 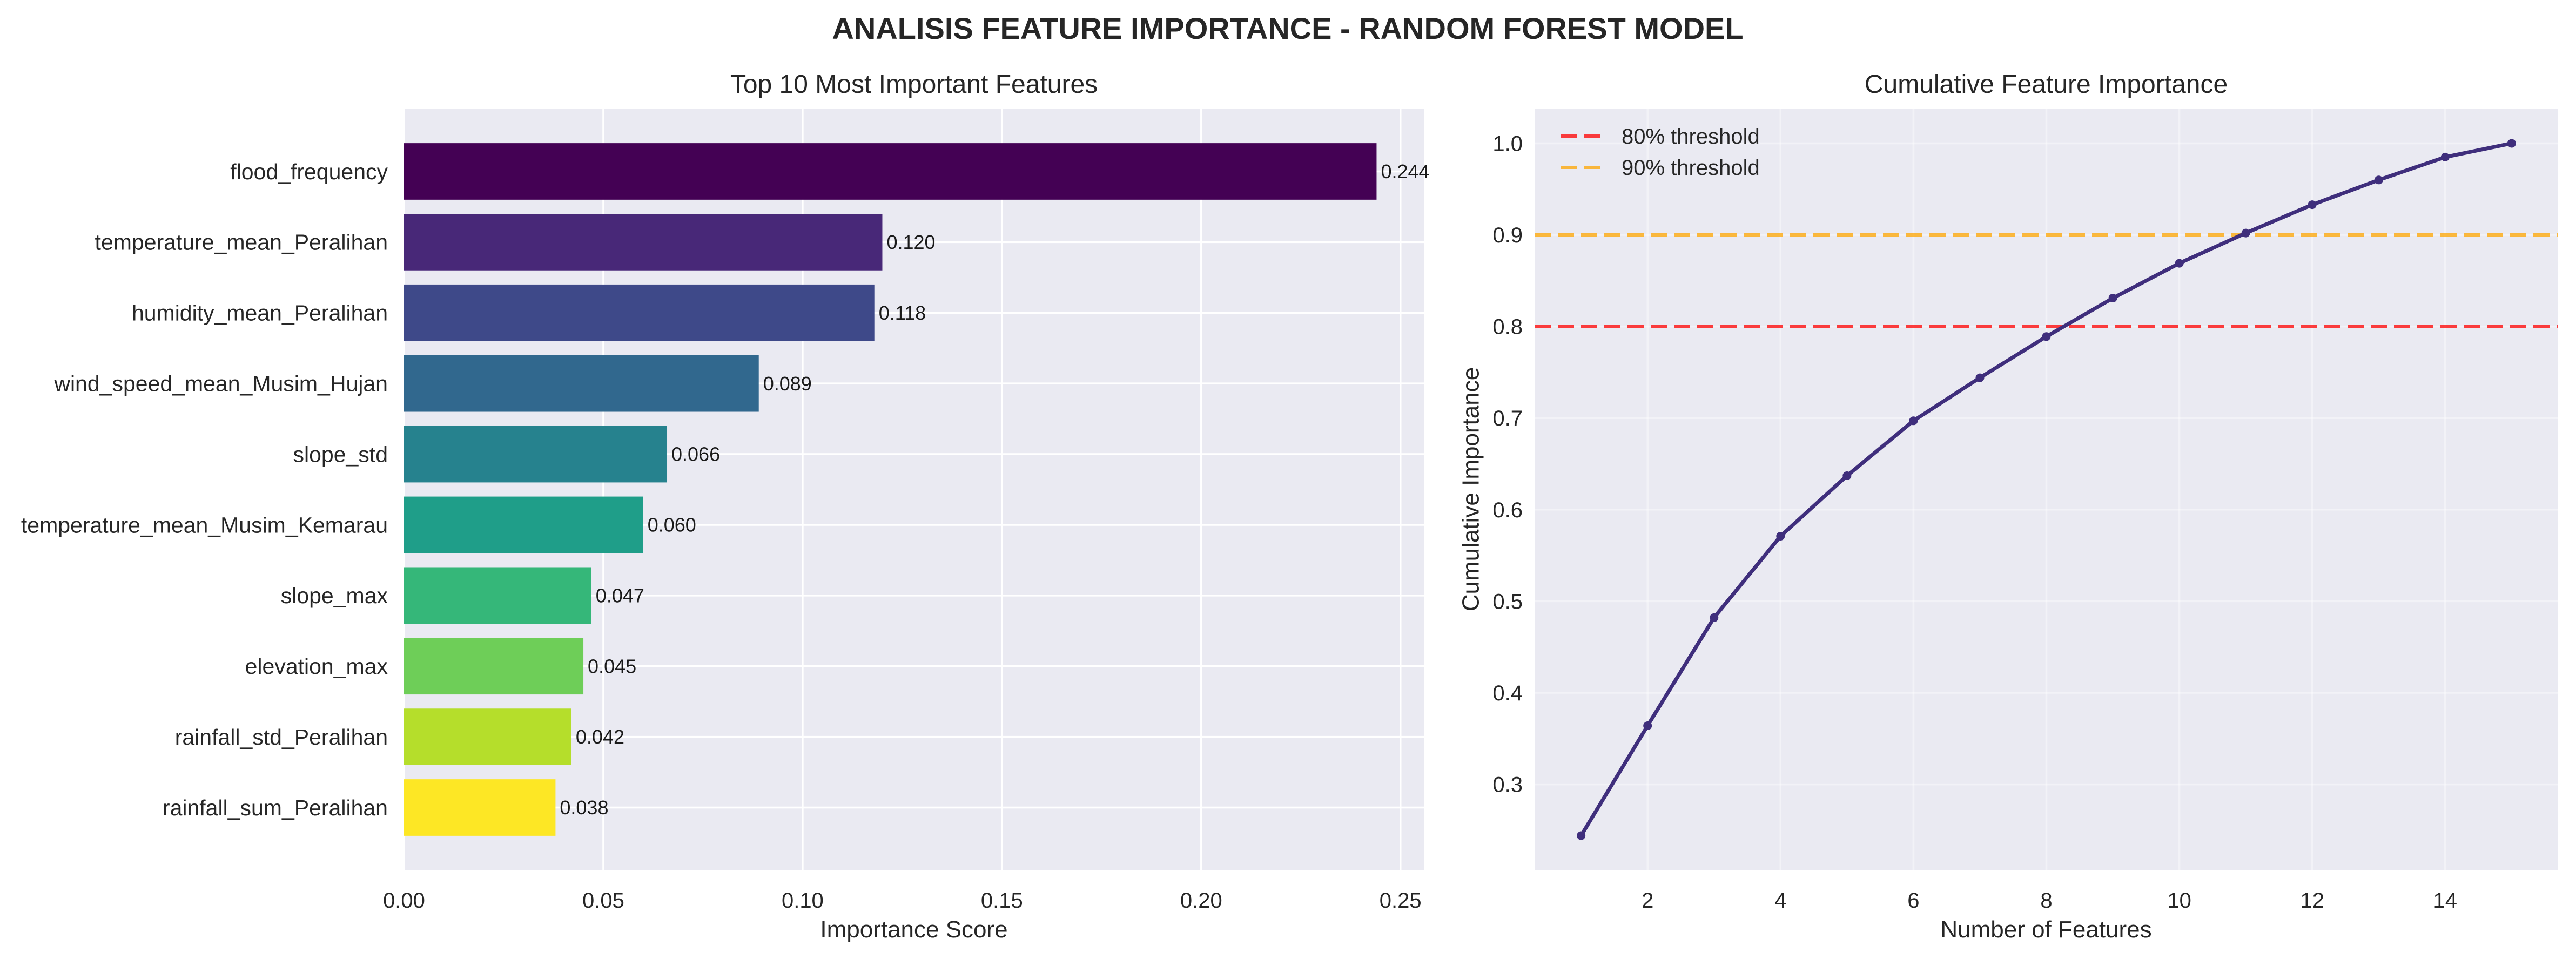 What do you see at coordinates (913, 929) in the screenshot?
I see `bar-chart-x-axis-label: Importance Score` at bounding box center [913, 929].